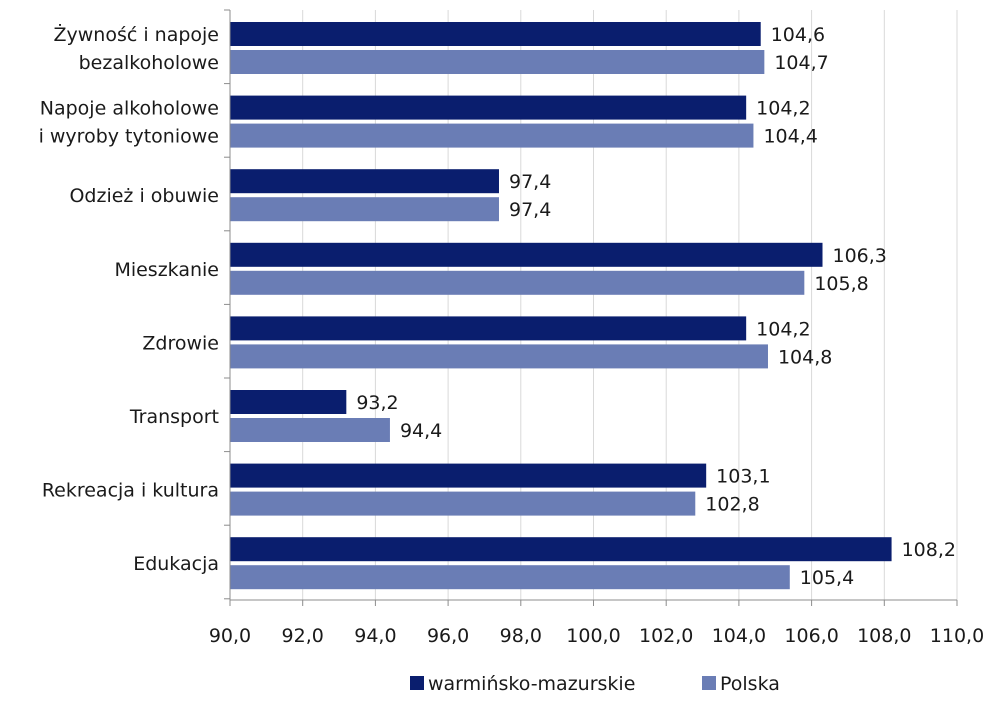  Describe the element at coordinates (521, 636) in the screenshot. I see `x-tick-label: 98,0` at that location.